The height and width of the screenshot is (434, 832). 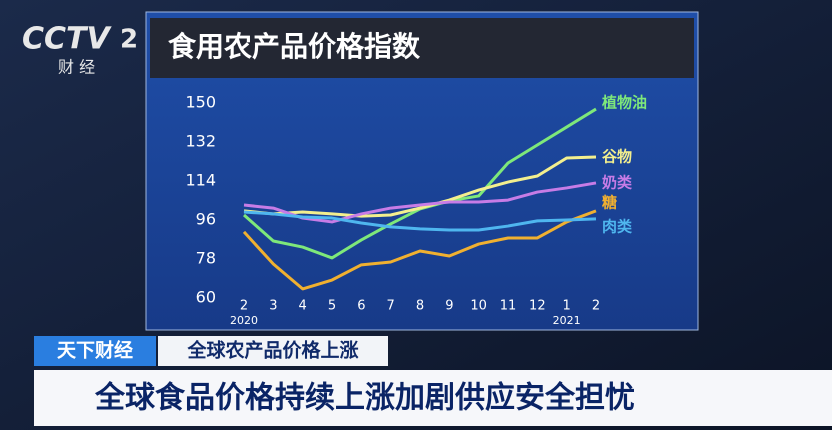 What do you see at coordinates (332, 306) in the screenshot?
I see `x-tick-label: 5` at bounding box center [332, 306].